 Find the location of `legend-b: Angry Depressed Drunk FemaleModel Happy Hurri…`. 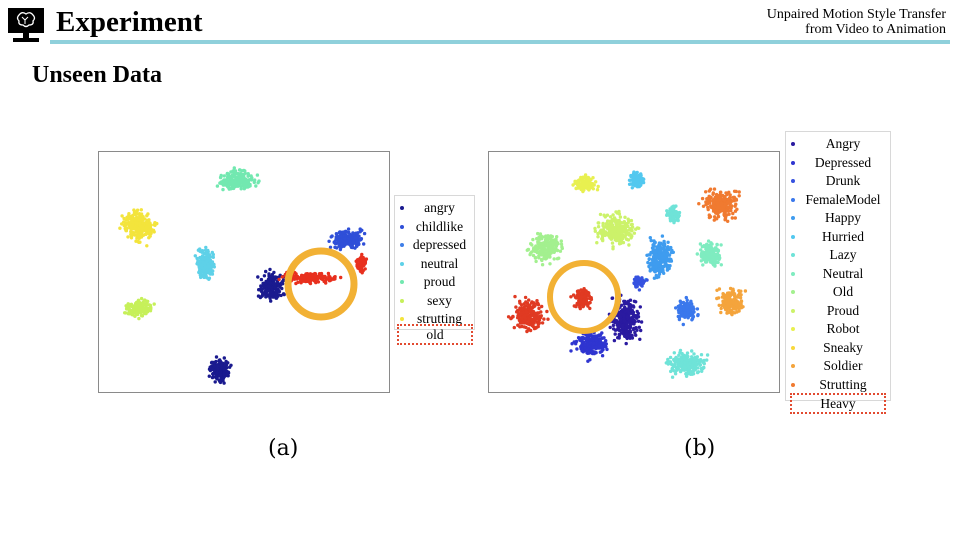

legend-b: Angry Depressed Drunk FemaleModel Happy Hurri… is located at coordinates (838, 266).